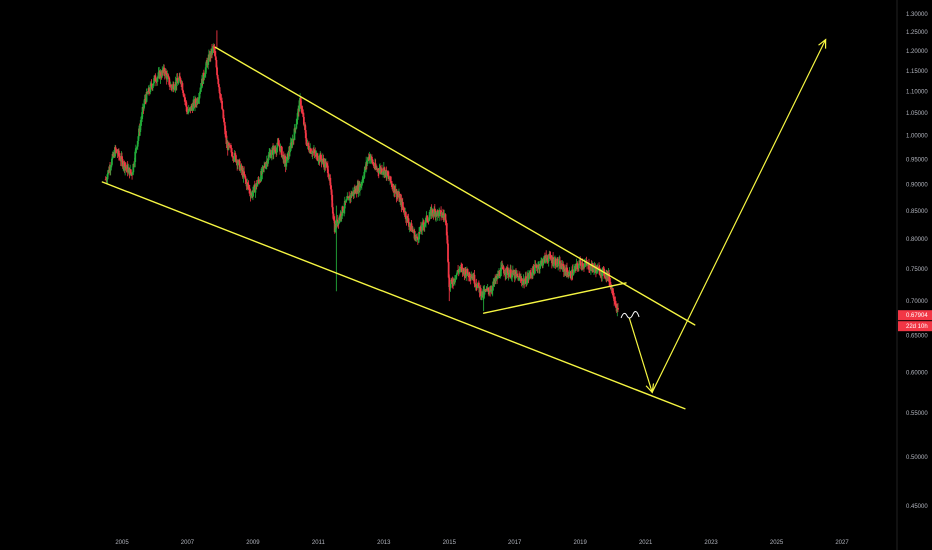 The image size is (932, 550). I want to click on last-price-text: 0.67904, so click(917, 316).